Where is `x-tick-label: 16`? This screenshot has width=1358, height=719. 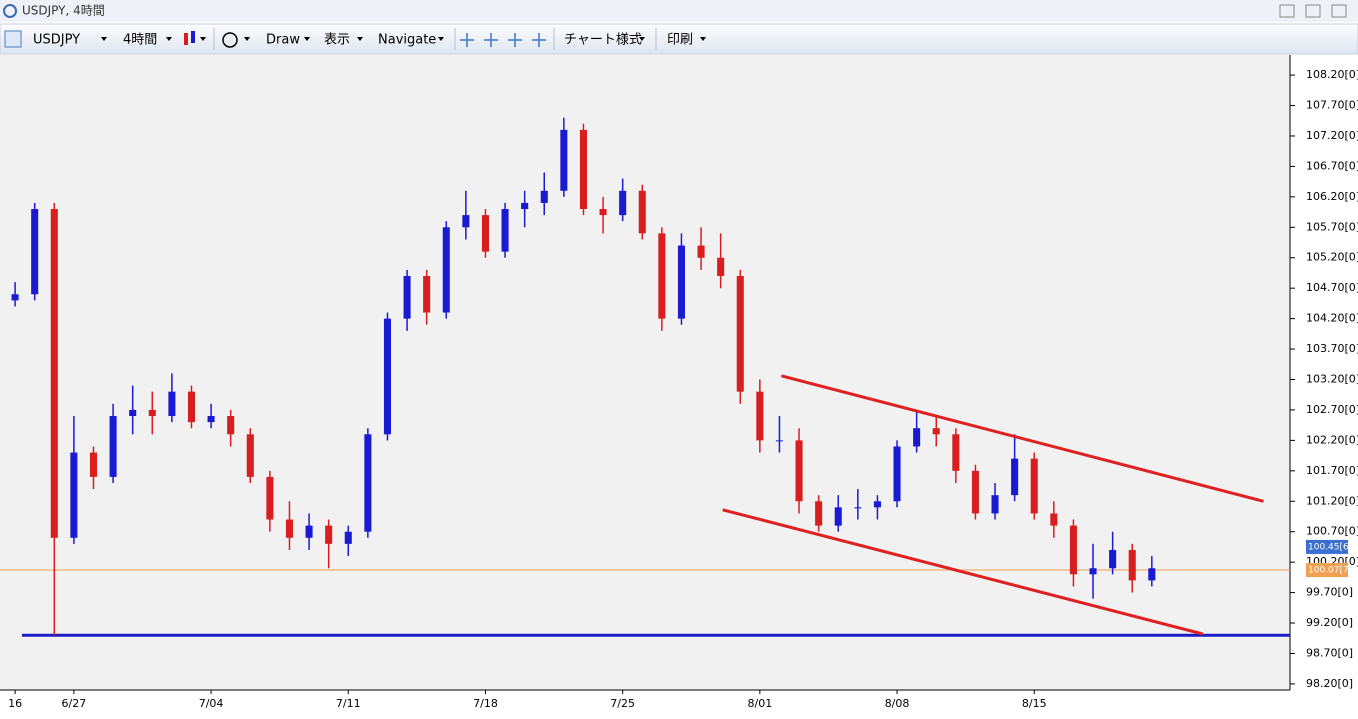
x-tick-label: 16 is located at coordinates (15, 703).